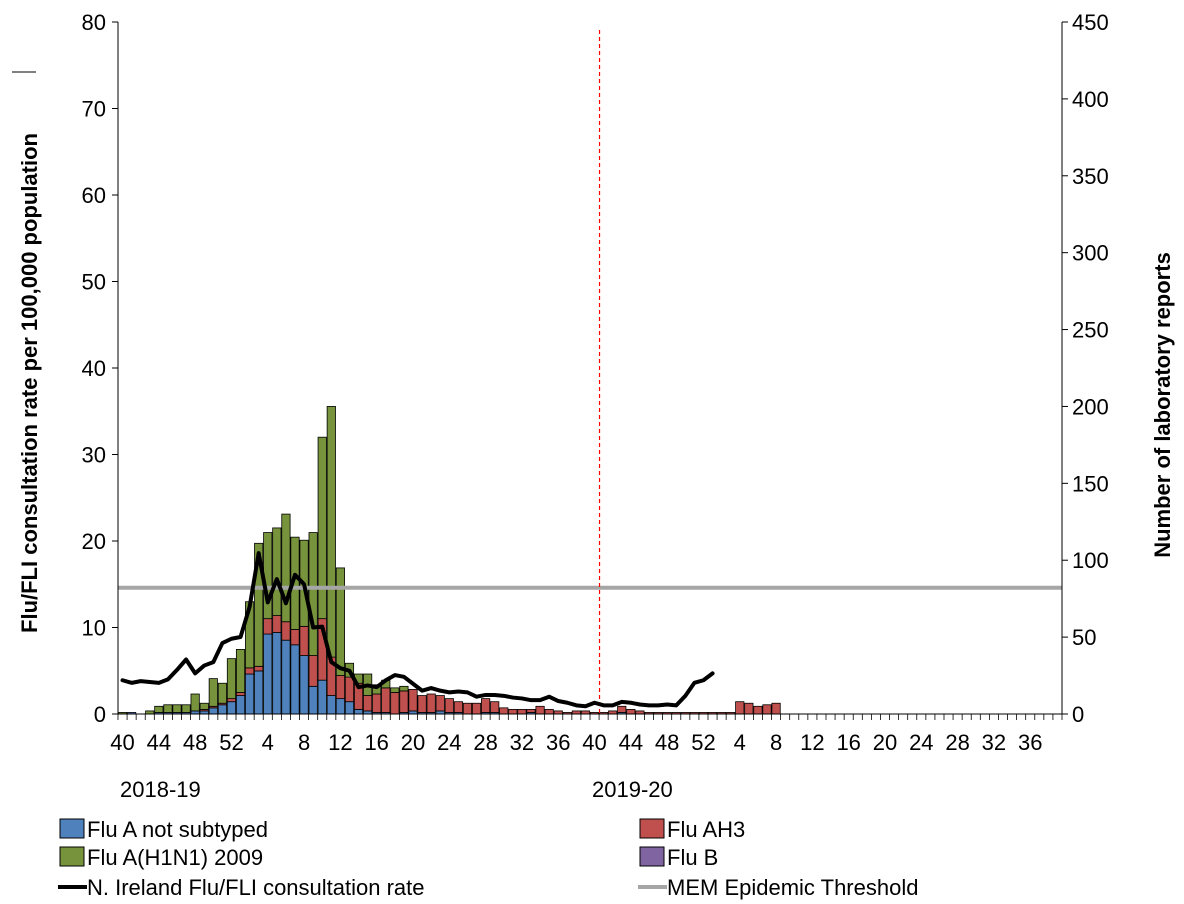  Describe the element at coordinates (1090, 330) in the screenshot. I see `y2-tick-label: 250` at that location.